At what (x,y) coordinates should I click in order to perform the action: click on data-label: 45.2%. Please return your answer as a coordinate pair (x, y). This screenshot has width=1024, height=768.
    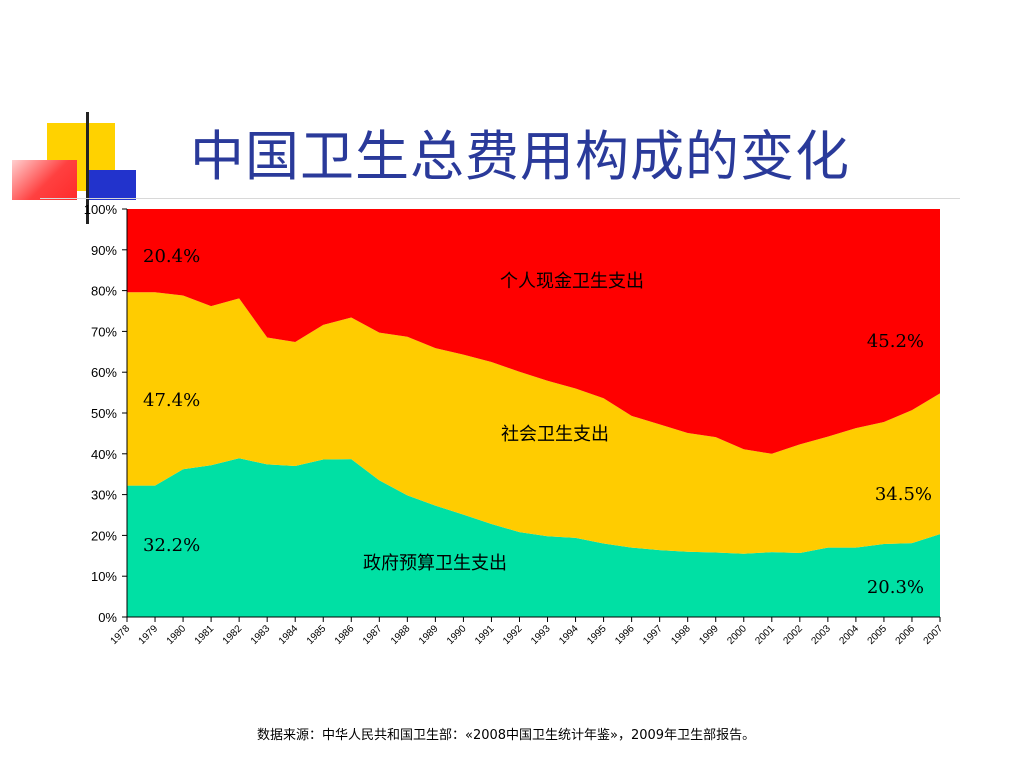
    Looking at the image, I should click on (895, 341).